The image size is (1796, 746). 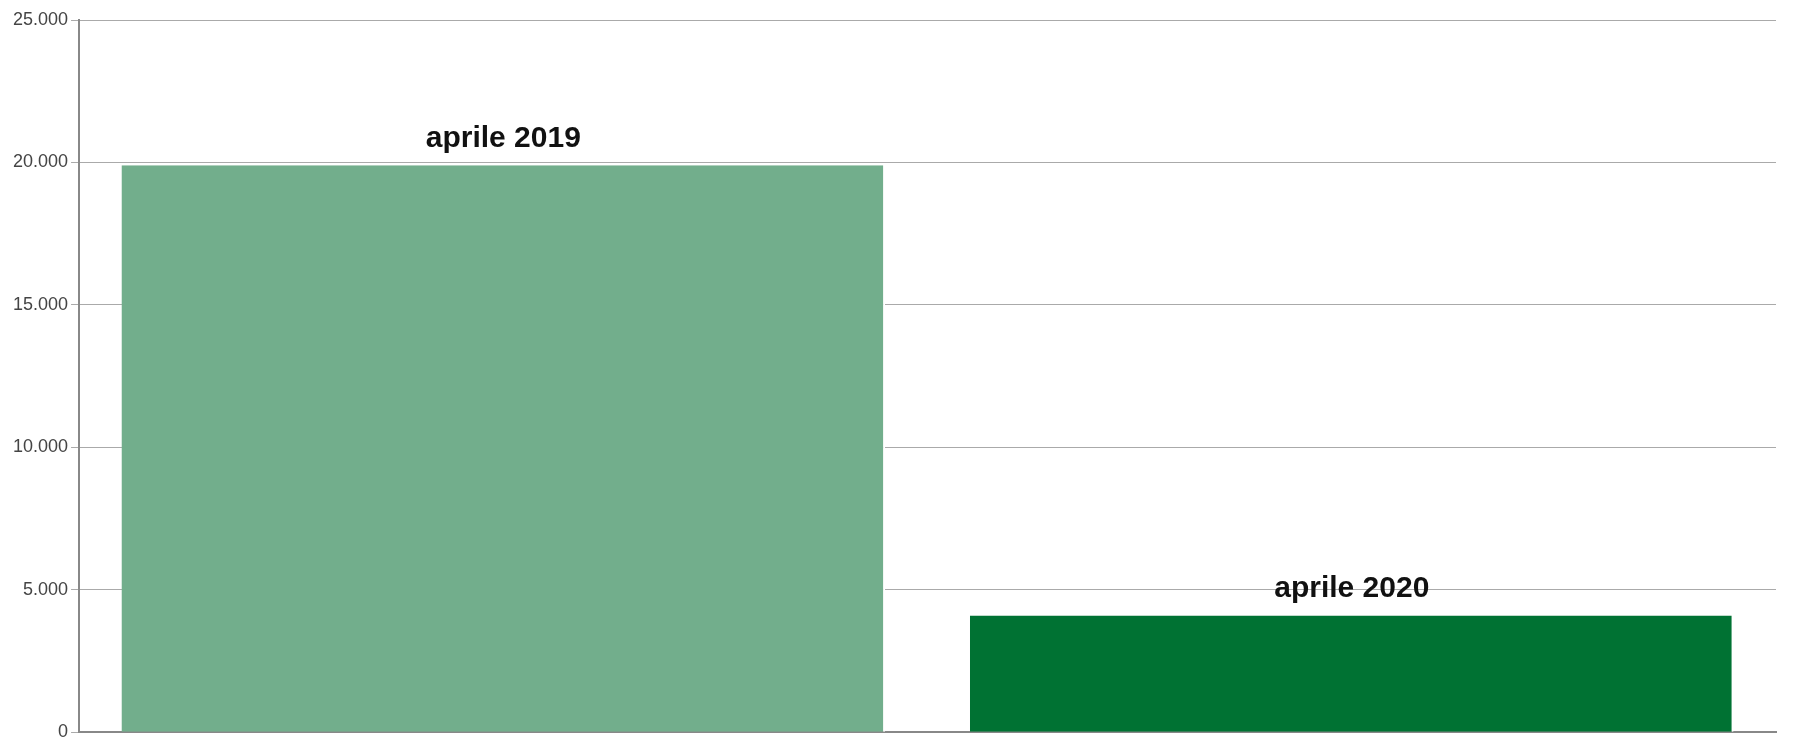 What do you see at coordinates (46, 588) in the screenshot?
I see `y-tick-label: 5.000` at bounding box center [46, 588].